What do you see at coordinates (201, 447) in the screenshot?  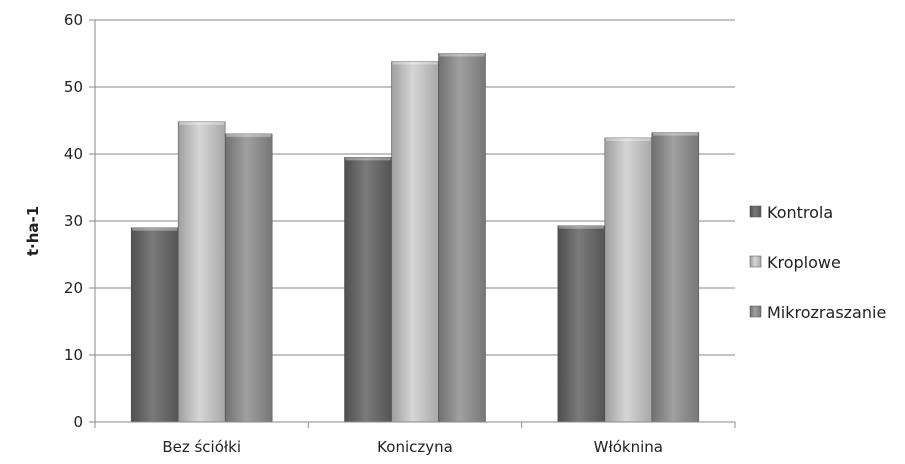 I see `category-label: Bez ściółki` at bounding box center [201, 447].